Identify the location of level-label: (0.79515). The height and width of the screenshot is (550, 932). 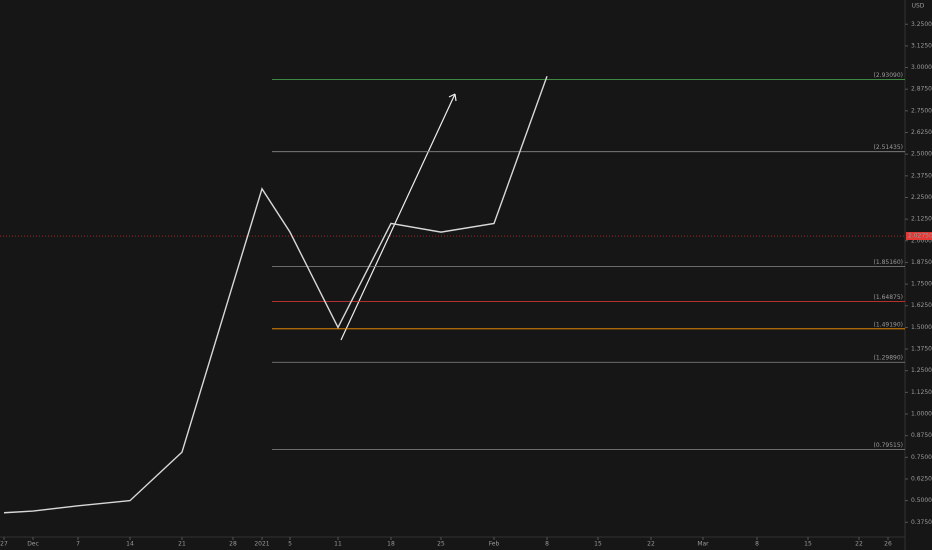
(889, 445).